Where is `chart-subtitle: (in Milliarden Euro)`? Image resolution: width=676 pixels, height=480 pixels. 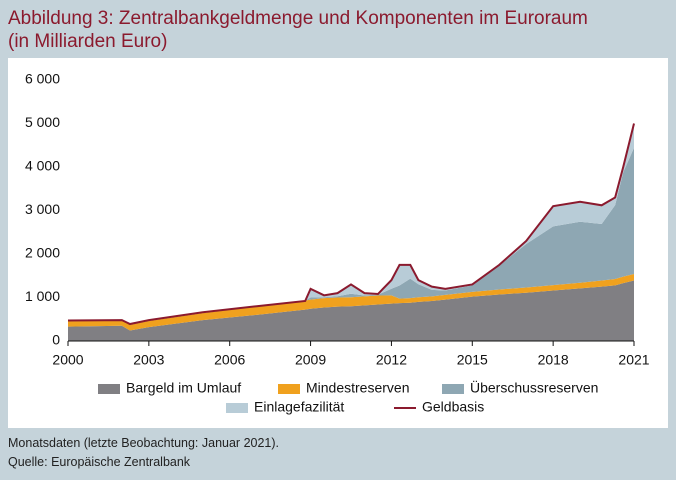 chart-subtitle: (in Milliarden Euro) is located at coordinates (88, 41).